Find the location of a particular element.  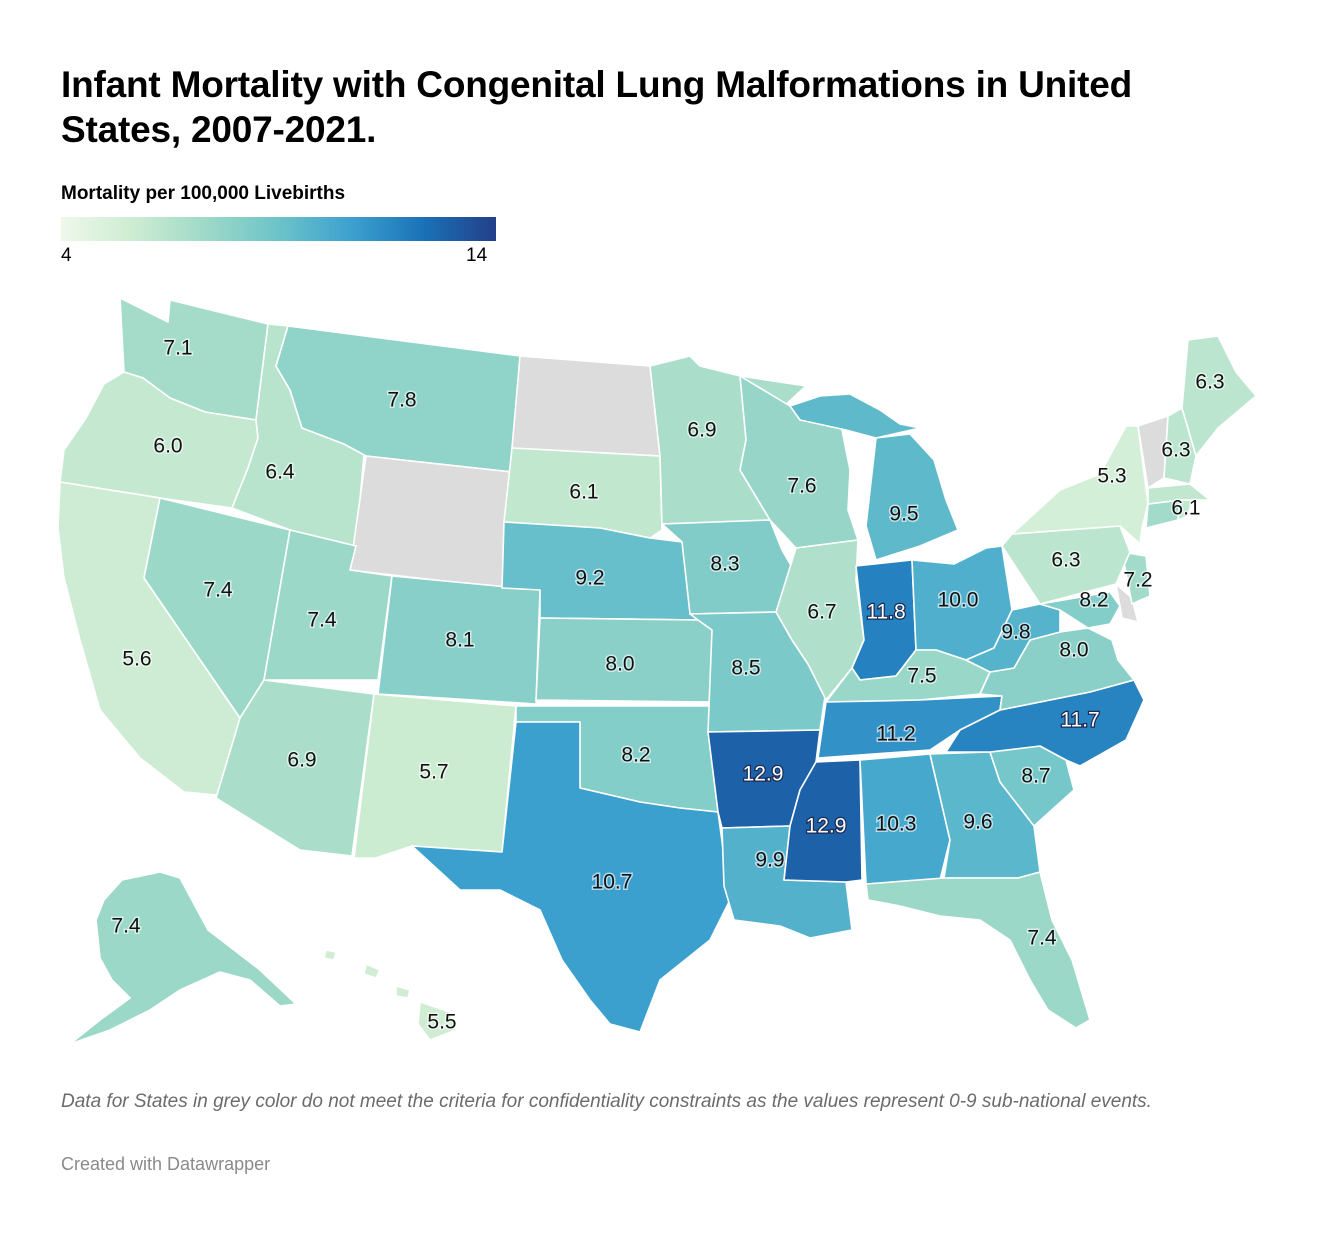

state-label-maine: 6.3 is located at coordinates (1209, 382).